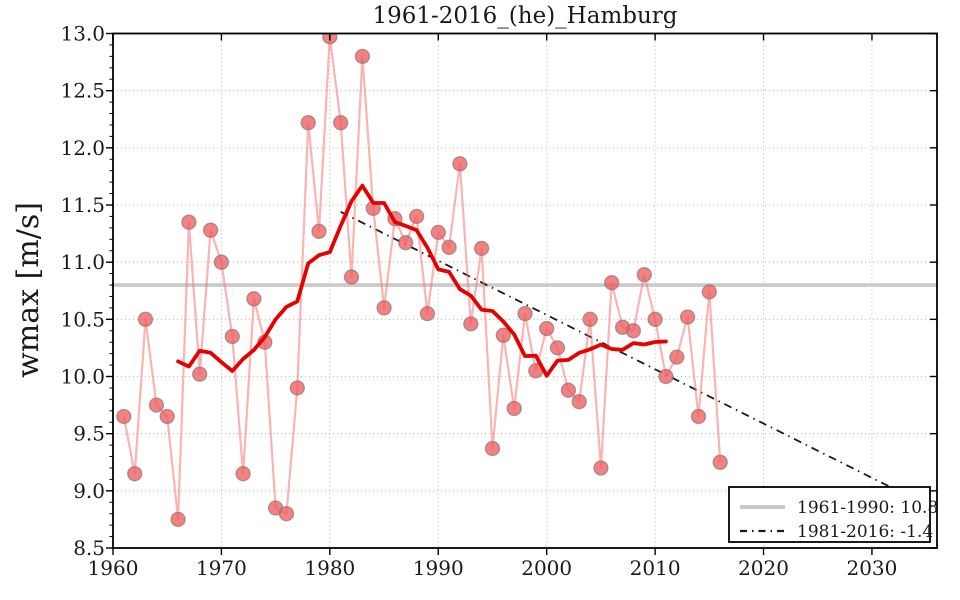 The image size is (960, 600). What do you see at coordinates (221, 568) in the screenshot?
I see `x-tick-label: 1970` at bounding box center [221, 568].